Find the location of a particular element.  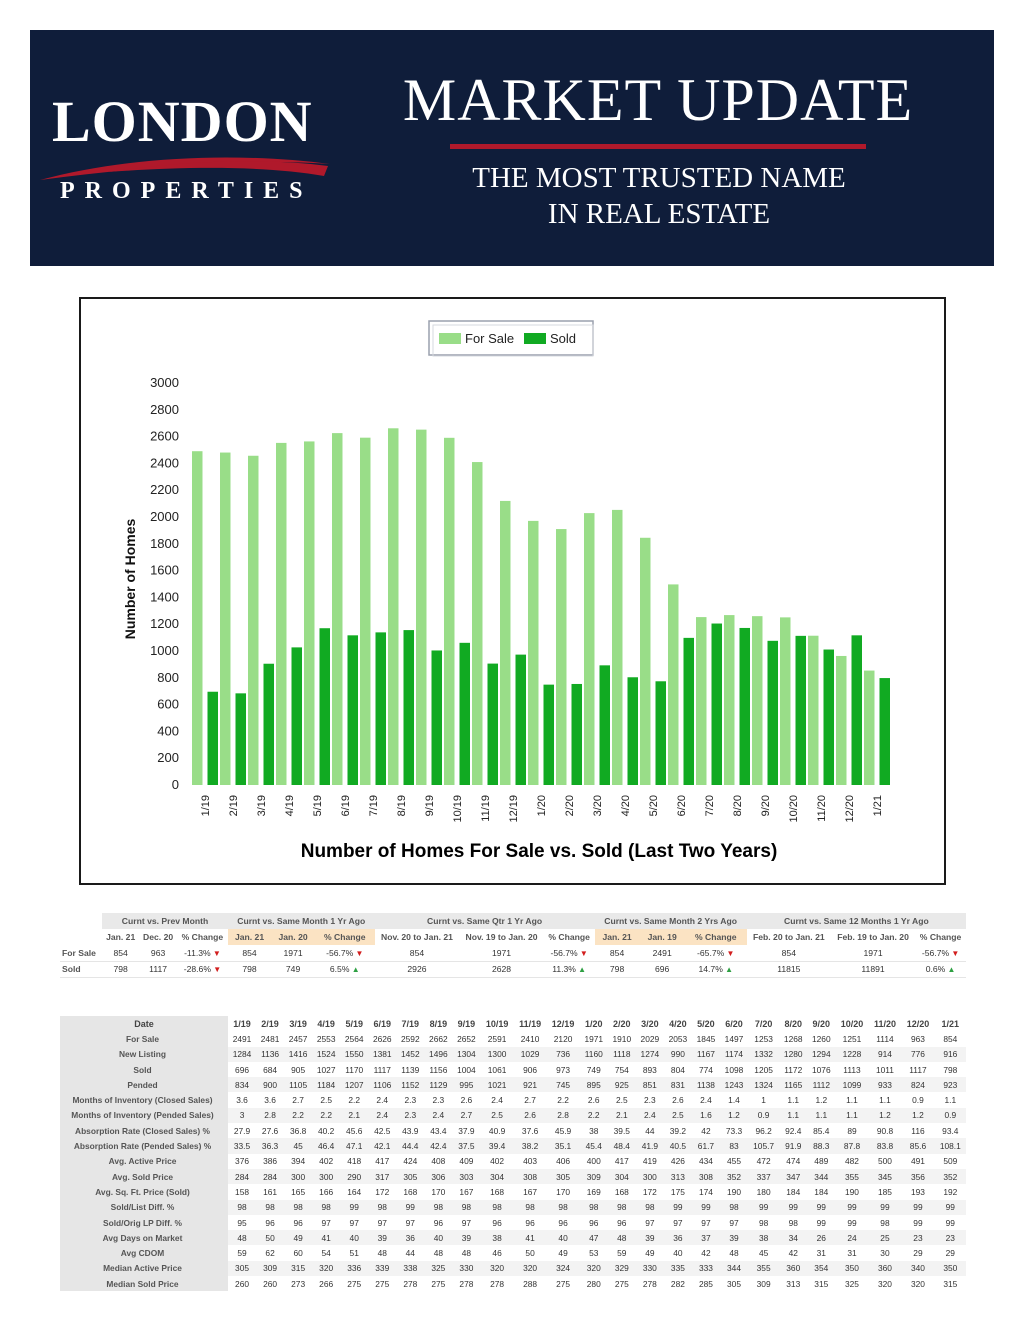

stats-cell: 1021 is located at coordinates (497, 1085).